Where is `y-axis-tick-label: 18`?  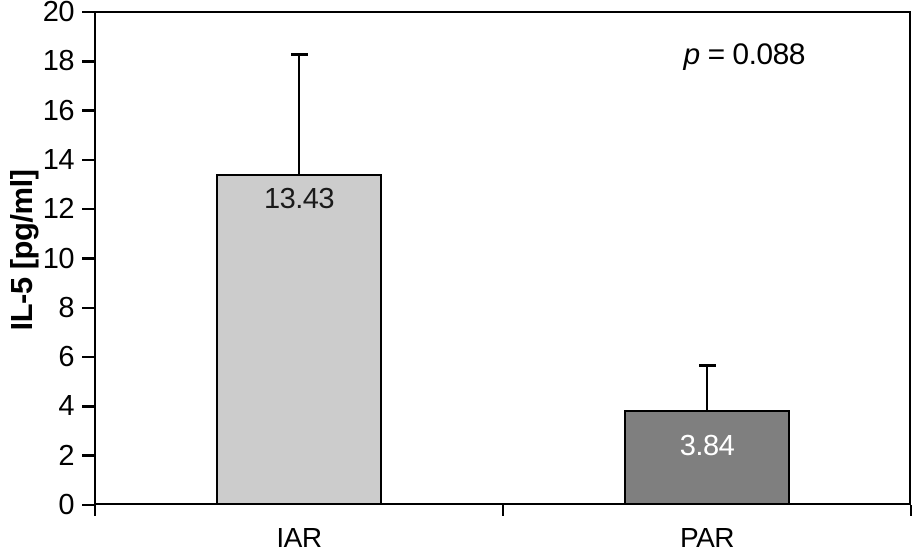 y-axis-tick-label: 18 is located at coordinates (58, 61).